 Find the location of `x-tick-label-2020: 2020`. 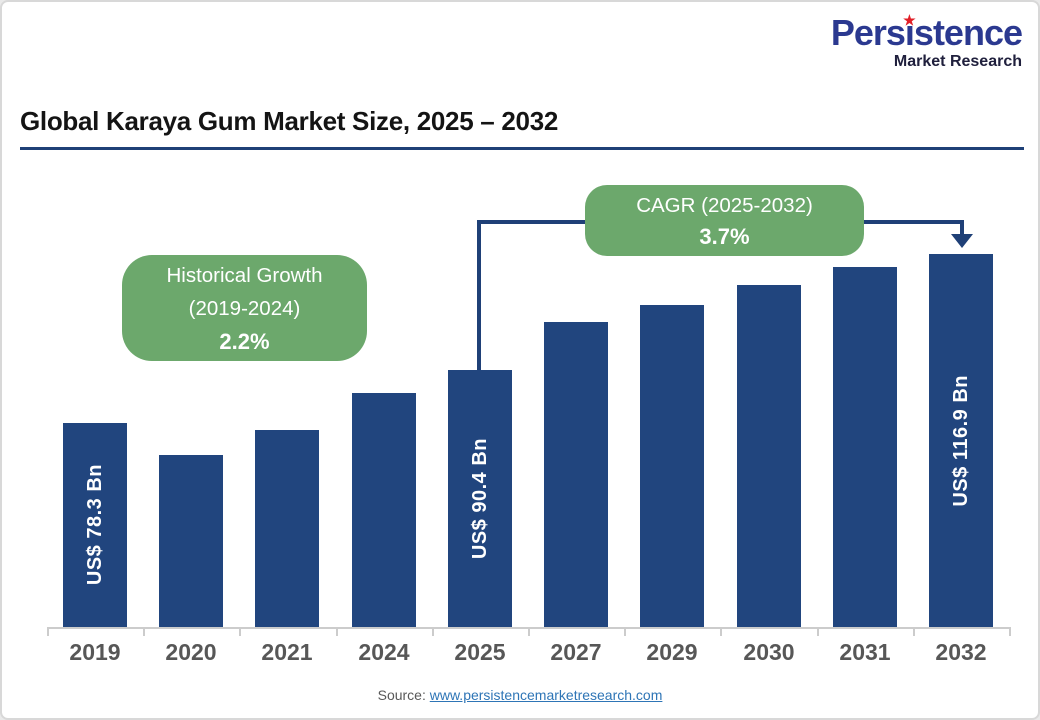

x-tick-label-2020: 2020 is located at coordinates (191, 652).